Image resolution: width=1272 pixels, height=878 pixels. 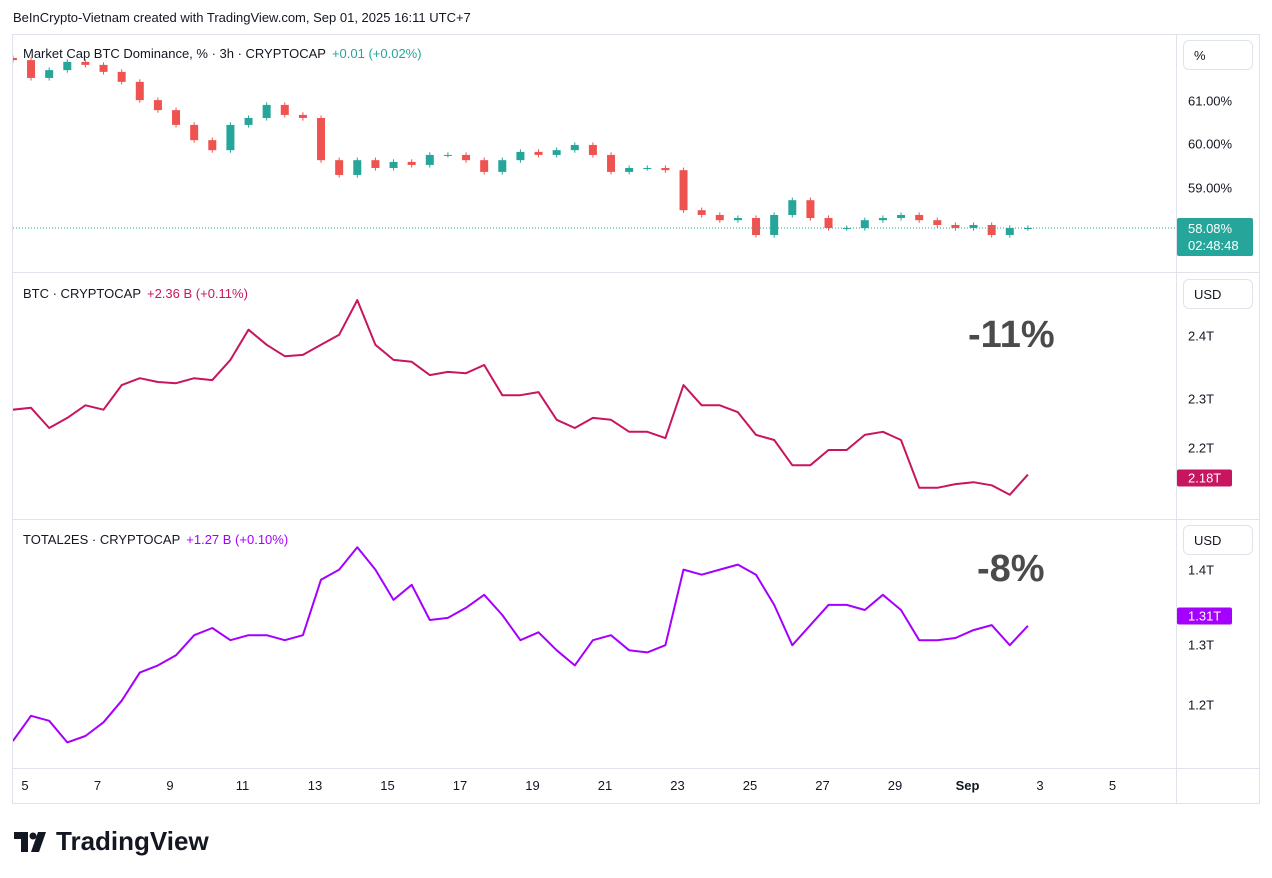 What do you see at coordinates (677, 785) in the screenshot?
I see `time-tick: 23` at bounding box center [677, 785].